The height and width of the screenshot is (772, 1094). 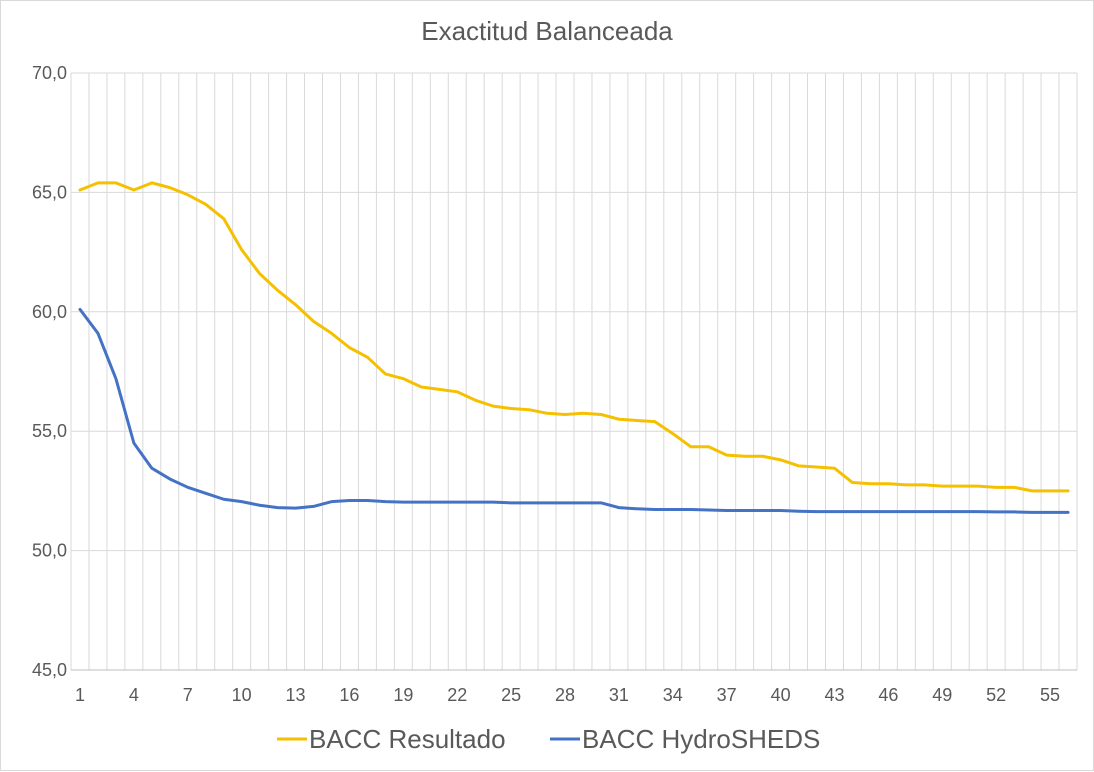 What do you see at coordinates (511, 695) in the screenshot?
I see `x-tick-label: 25` at bounding box center [511, 695].